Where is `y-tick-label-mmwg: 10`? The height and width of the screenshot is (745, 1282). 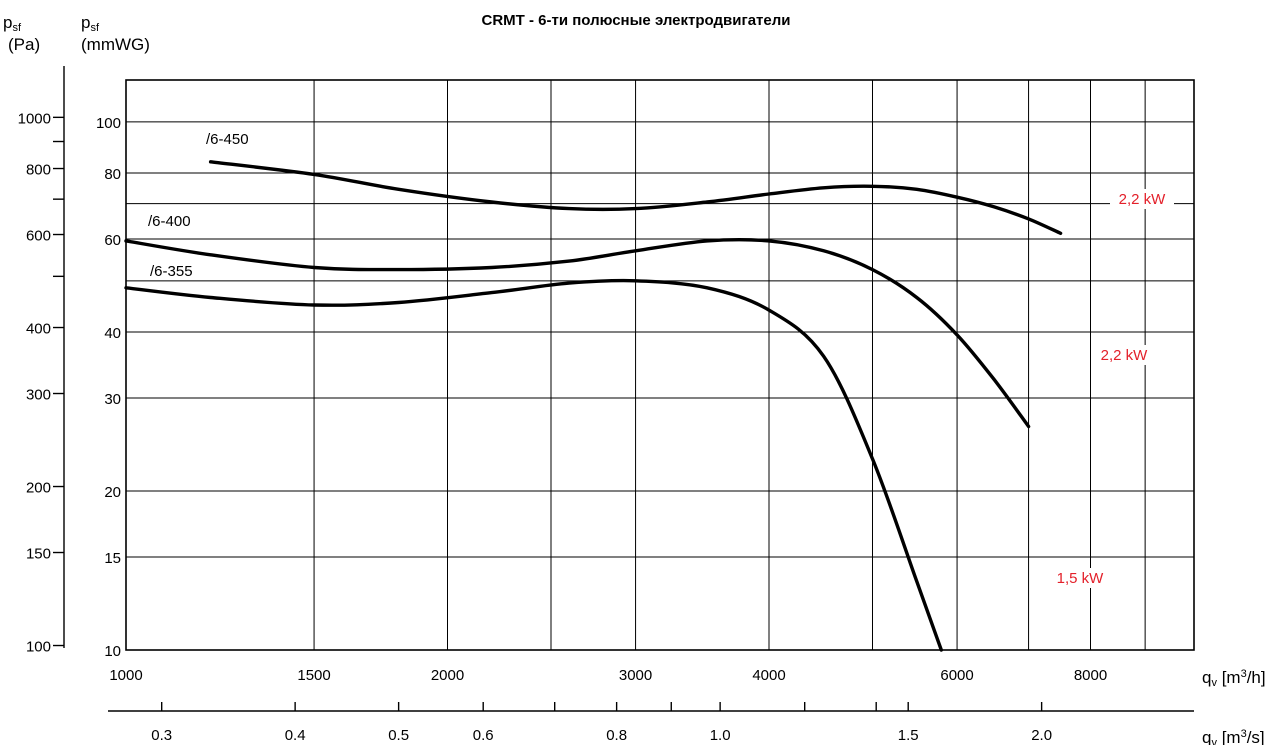
y-tick-label-mmwg: 10 is located at coordinates (112, 651).